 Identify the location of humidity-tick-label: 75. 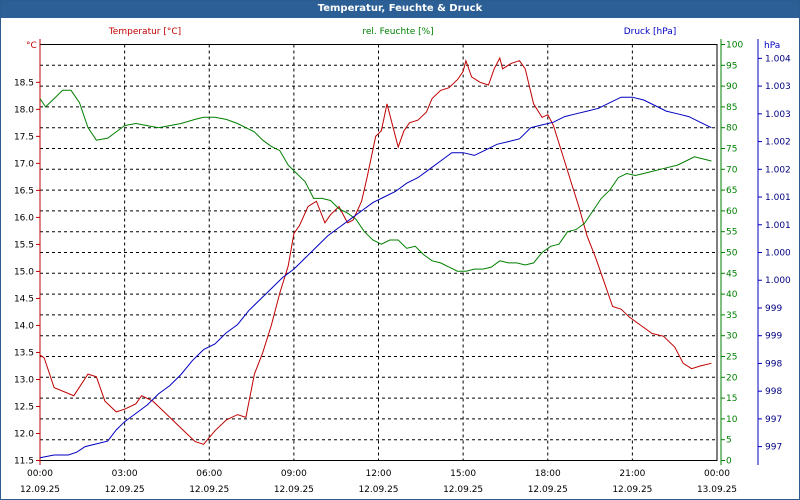
(731, 150).